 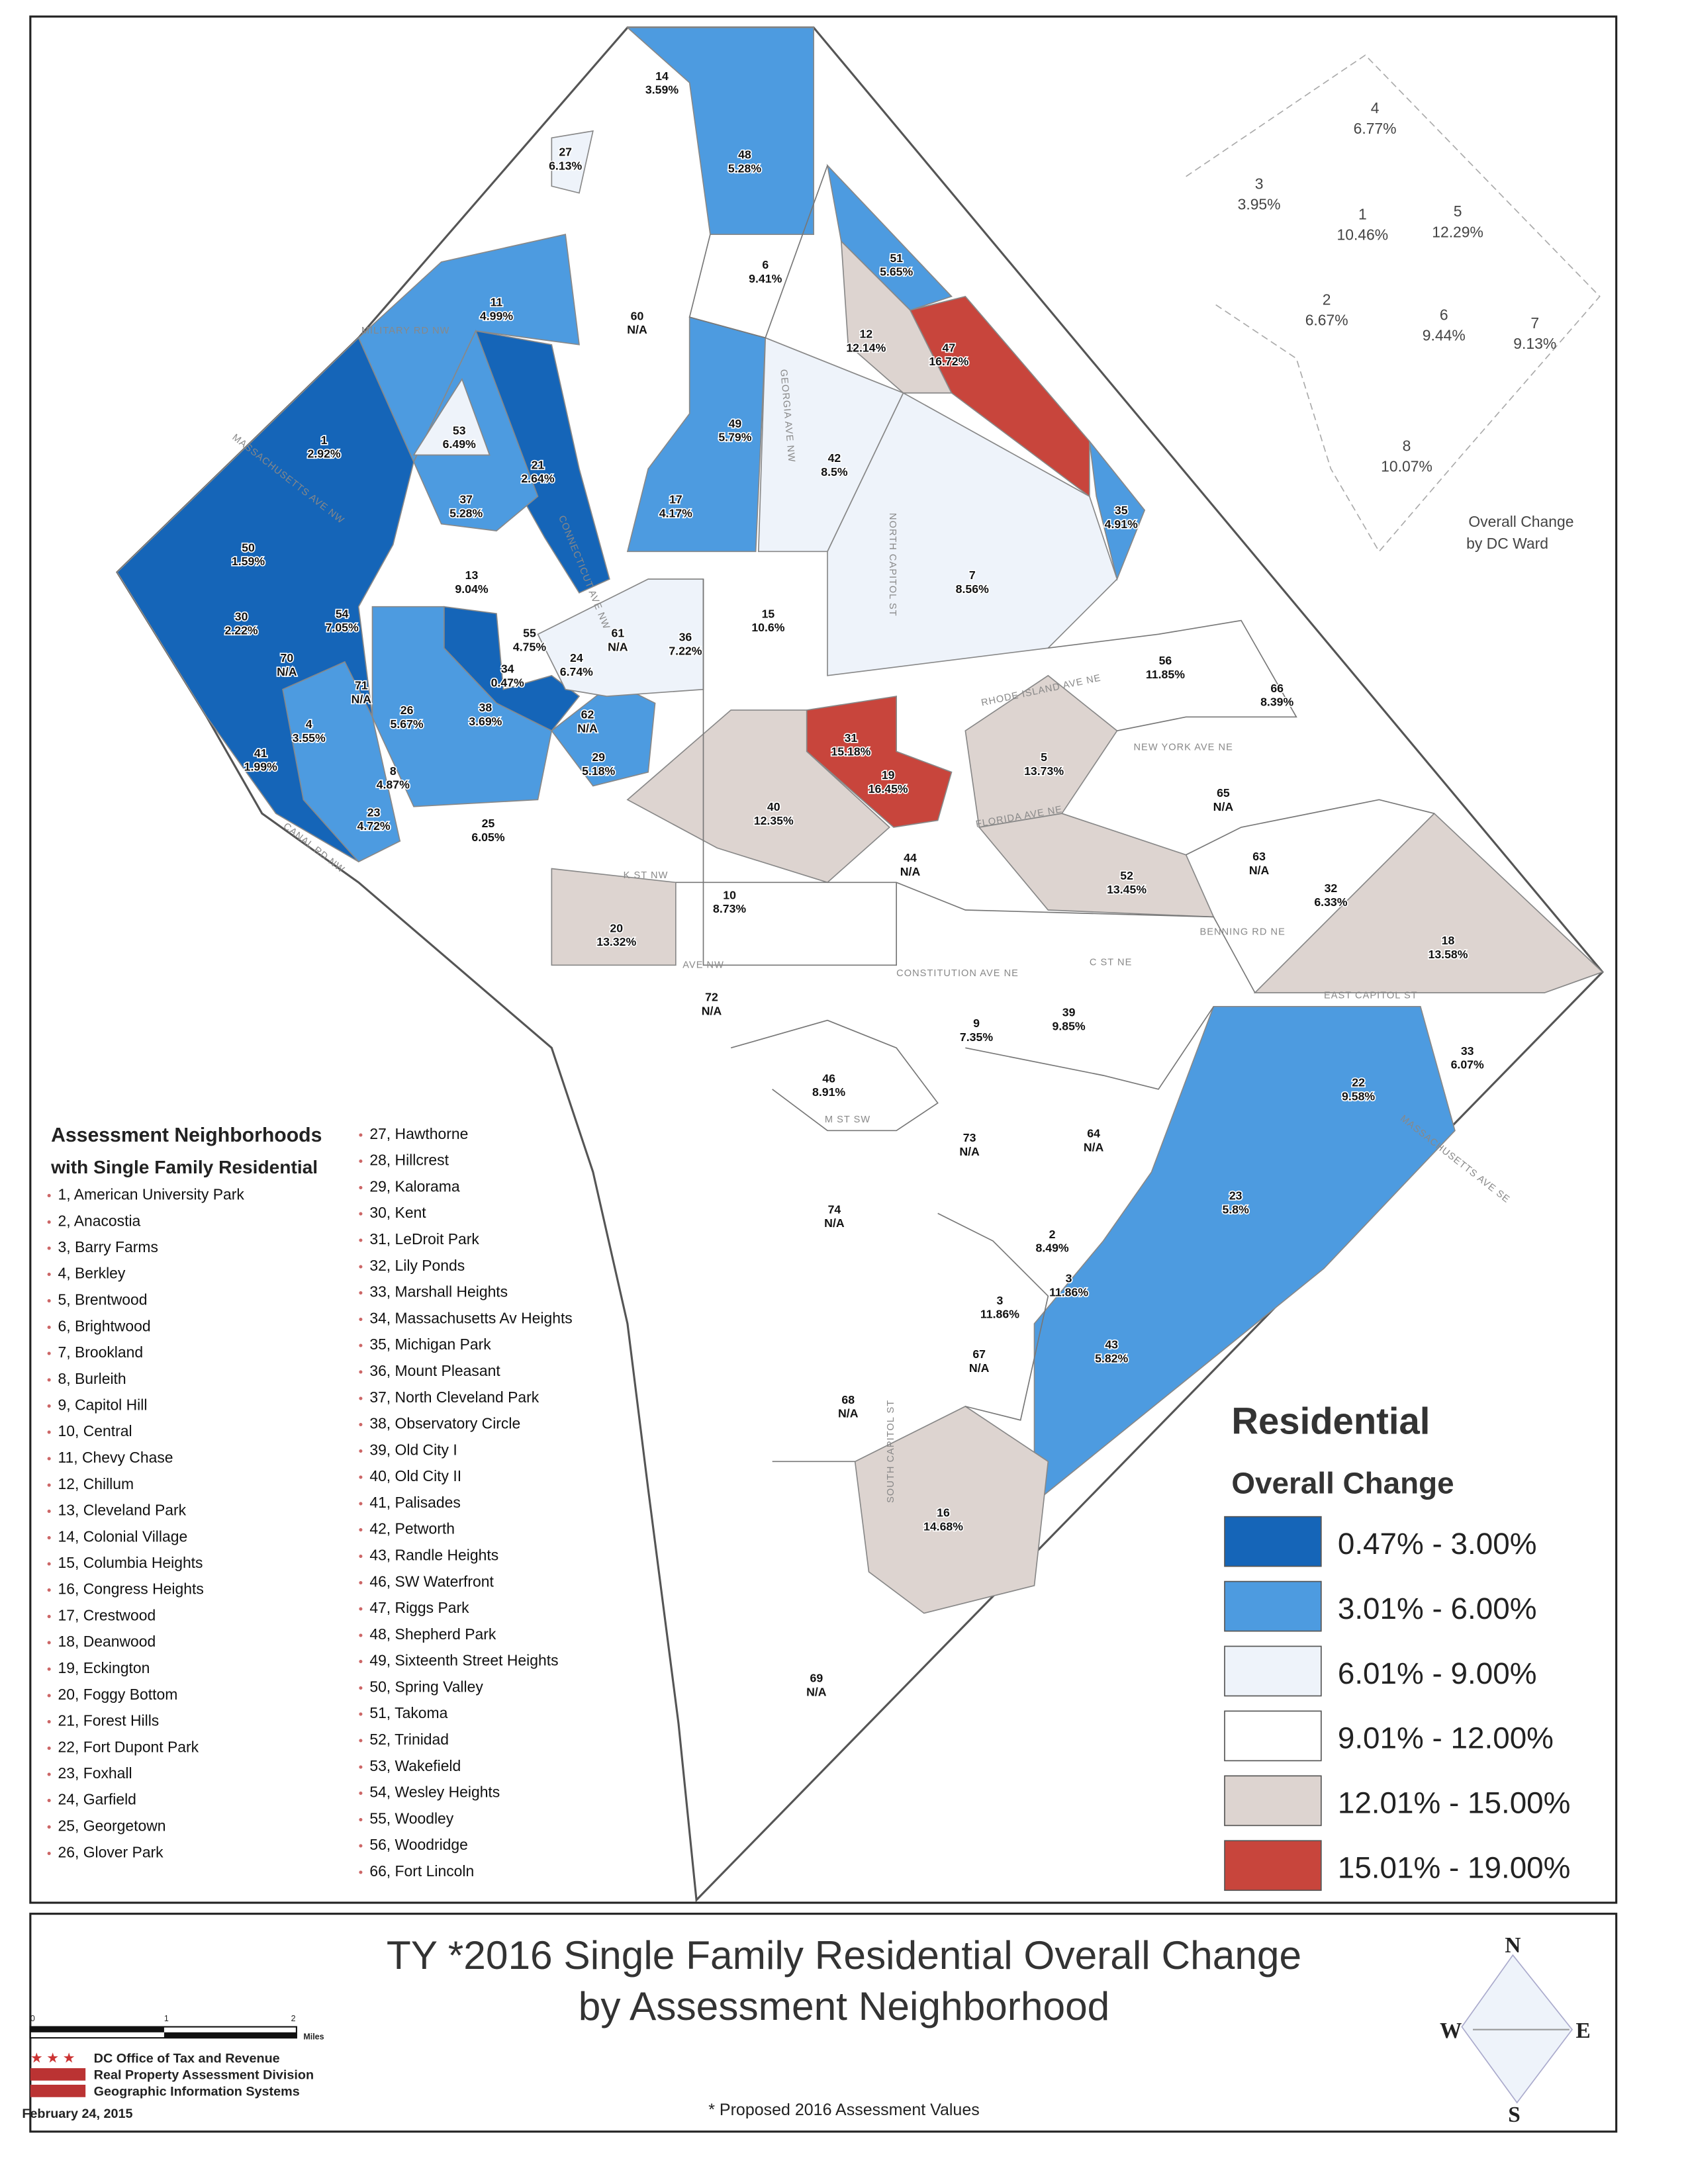 I want to click on neighborhood-list-item: 50, Spring Valley, so click(x=426, y=1686).